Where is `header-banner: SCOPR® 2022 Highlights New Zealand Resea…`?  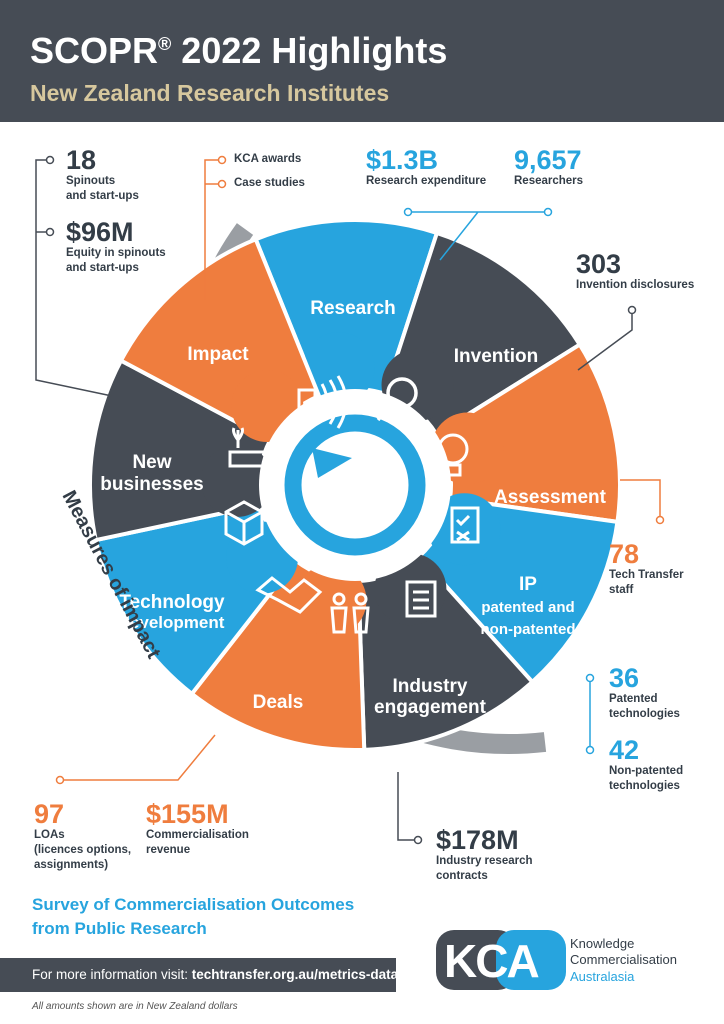
header-banner: SCOPR® 2022 Highlights New Zealand Resea… is located at coordinates (362, 61).